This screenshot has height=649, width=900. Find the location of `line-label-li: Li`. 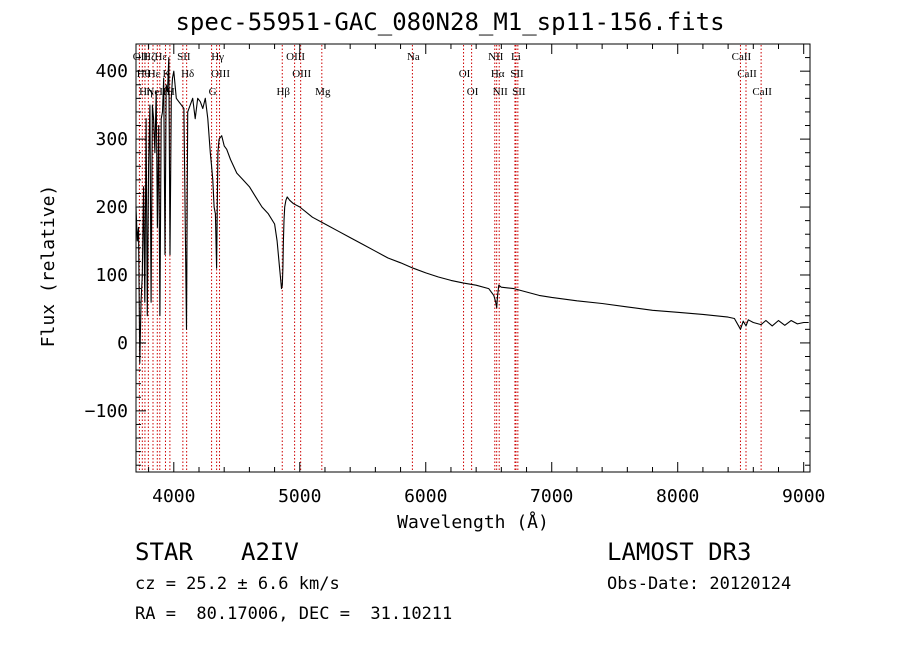

line-label-li: Li is located at coordinates (516, 57).